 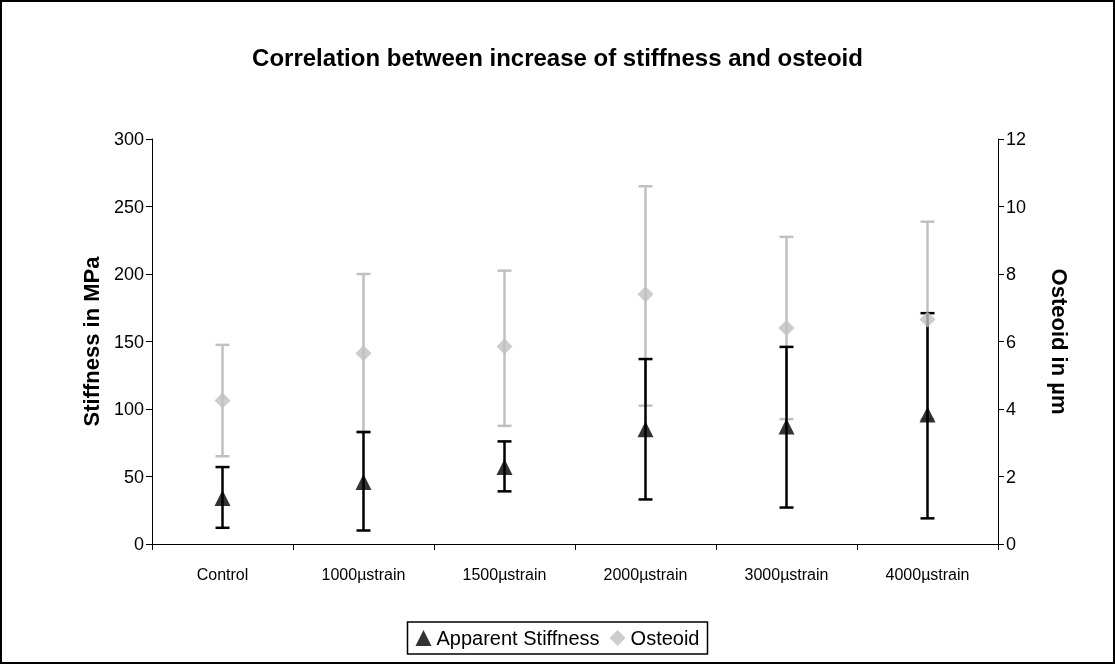 What do you see at coordinates (1016, 139) in the screenshot?
I see `y2-tick-label: 12` at bounding box center [1016, 139].